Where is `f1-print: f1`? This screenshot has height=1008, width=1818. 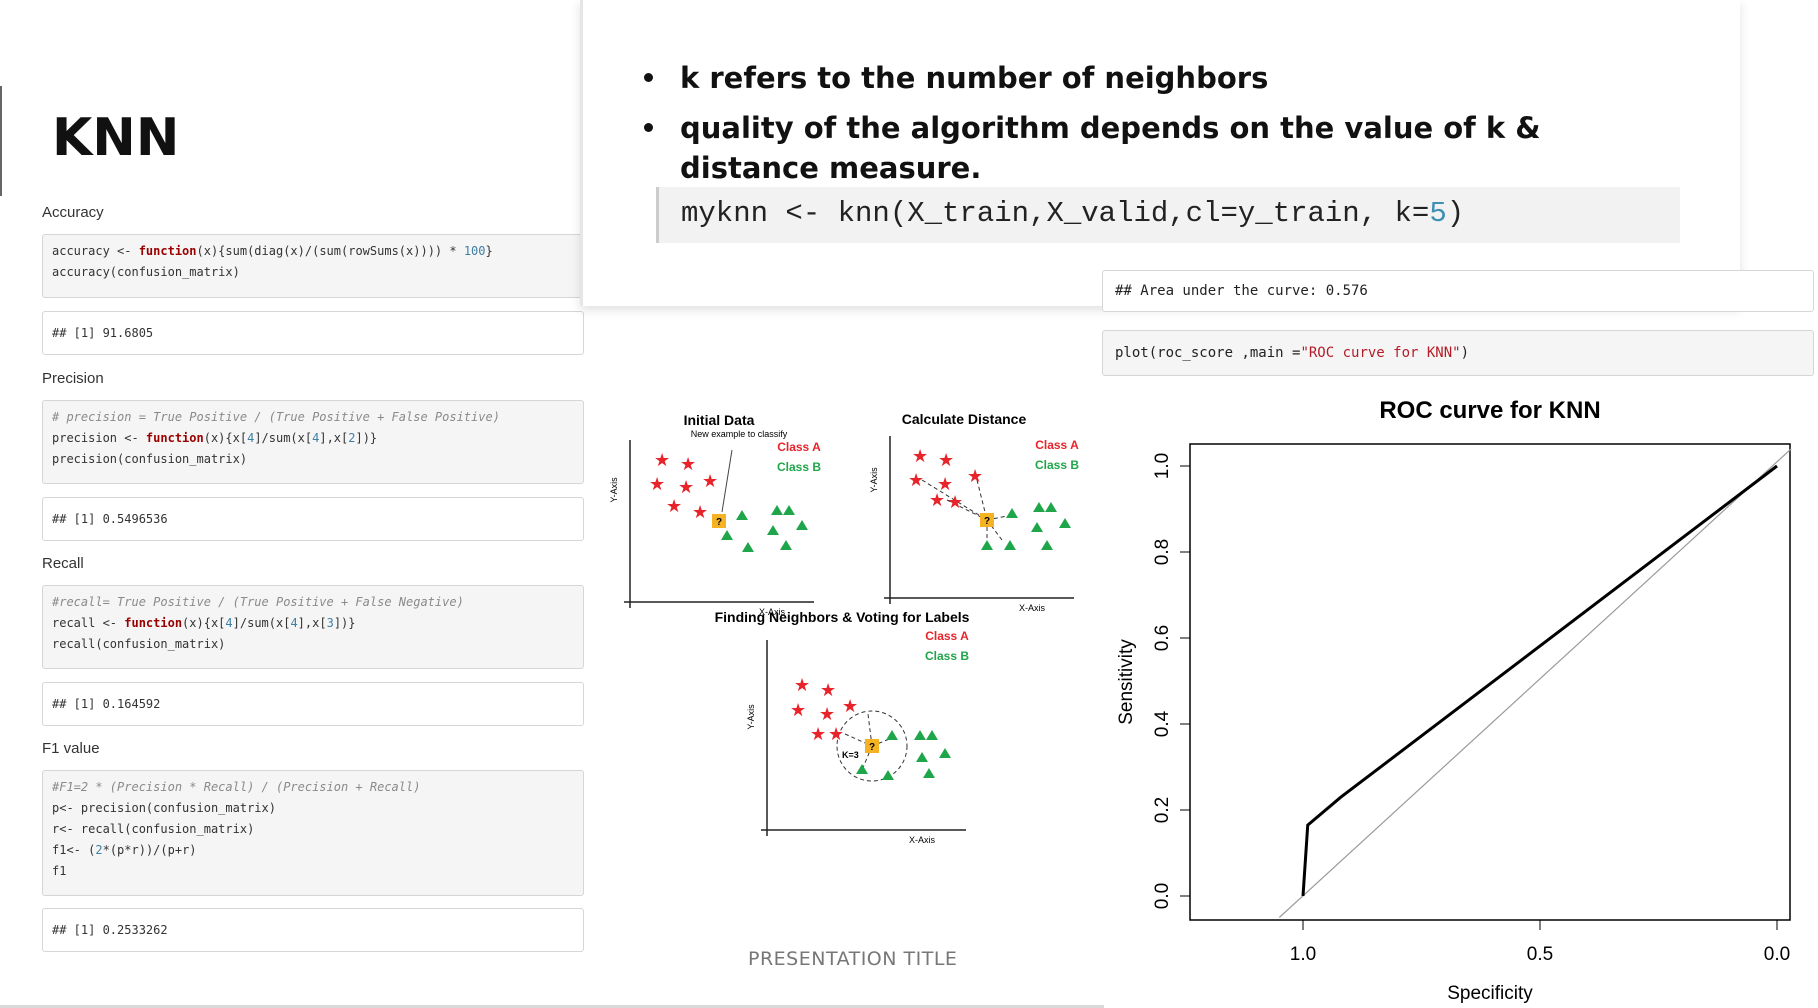
f1-print: f1 is located at coordinates (59, 871).